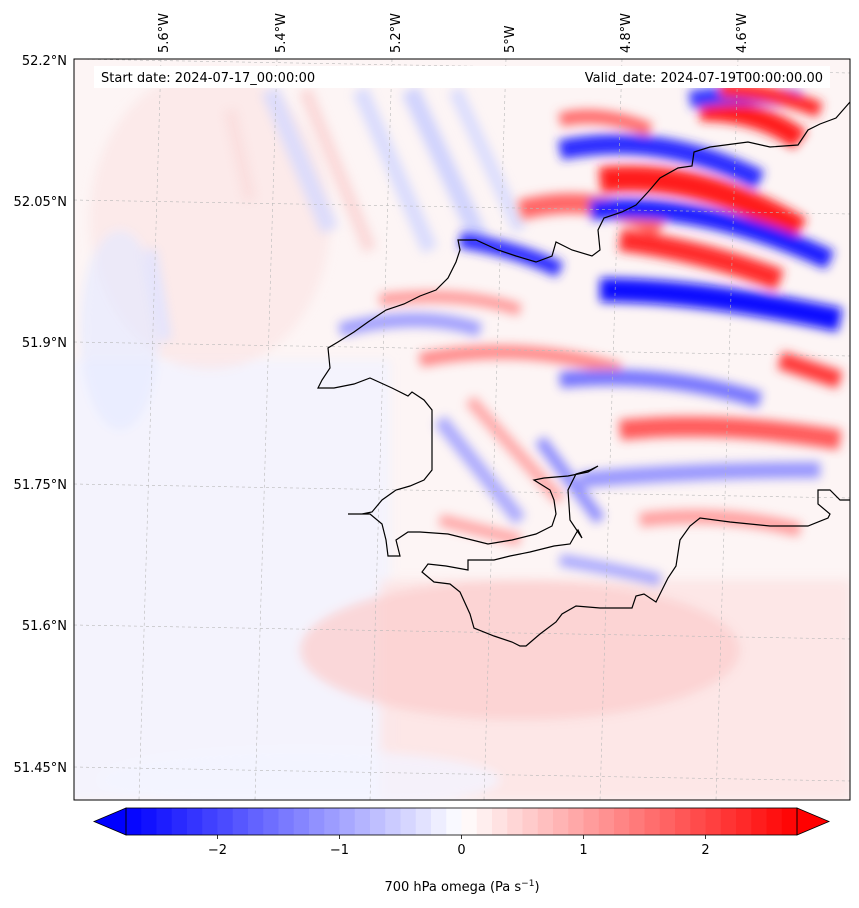 The image size is (859, 908). What do you see at coordinates (44, 626) in the screenshot?
I see `lat-label: 51.6°N` at bounding box center [44, 626].